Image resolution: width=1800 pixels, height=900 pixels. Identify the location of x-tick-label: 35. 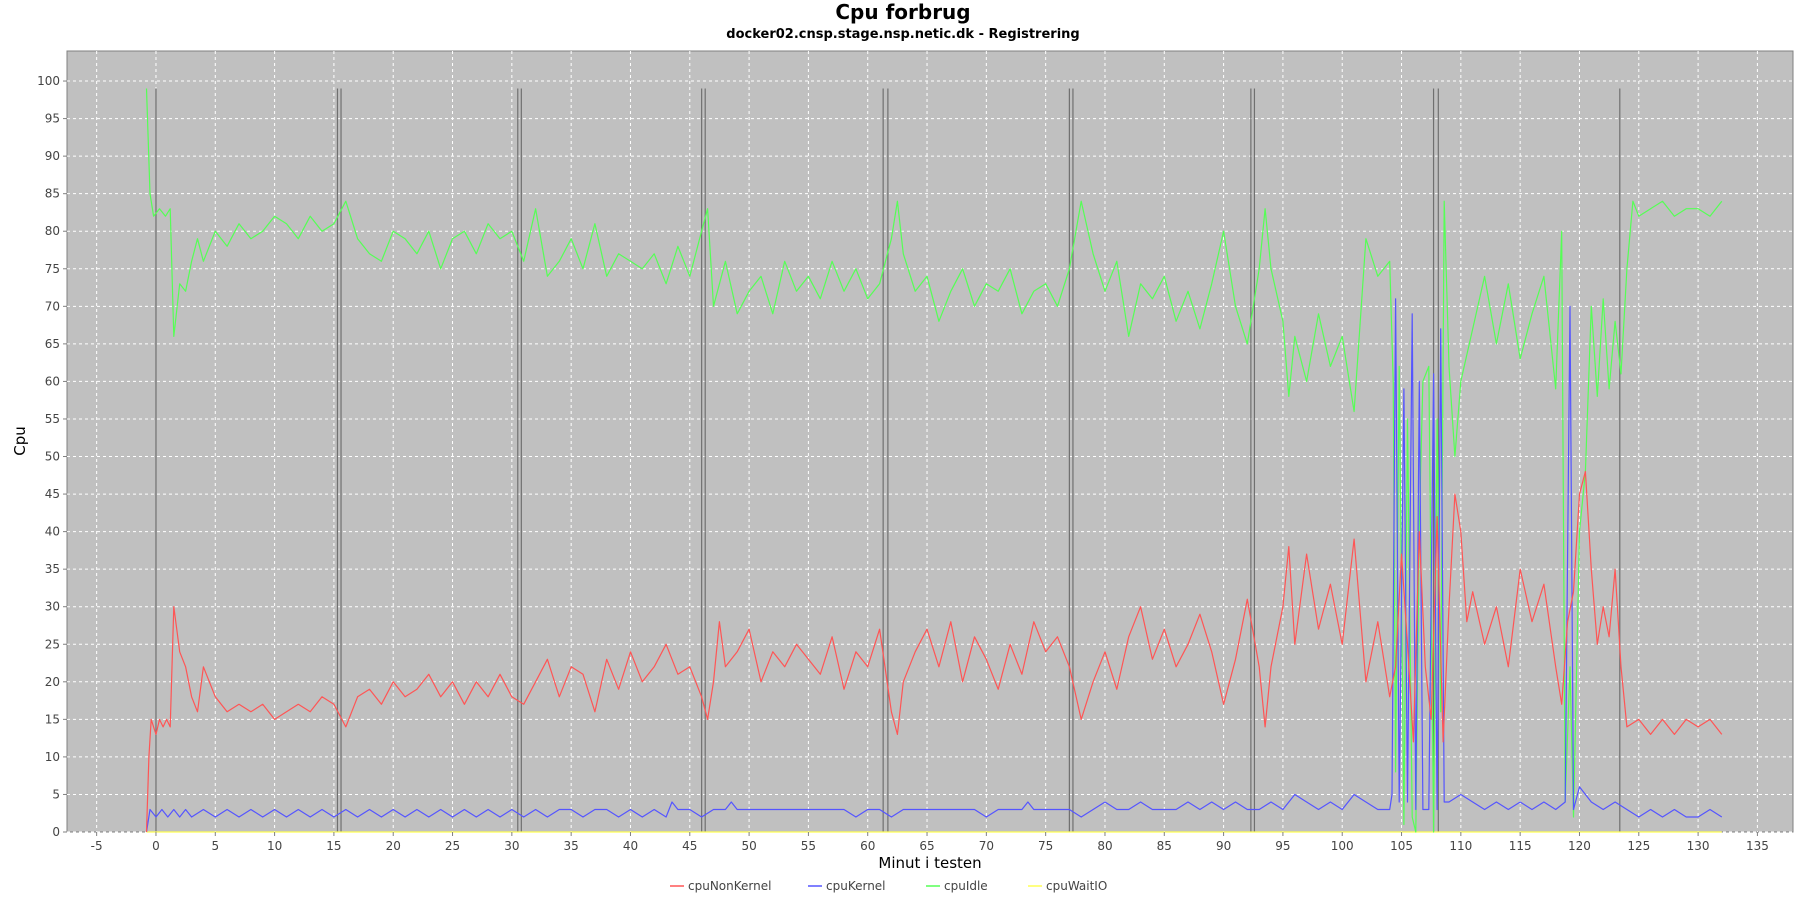
(571, 846).